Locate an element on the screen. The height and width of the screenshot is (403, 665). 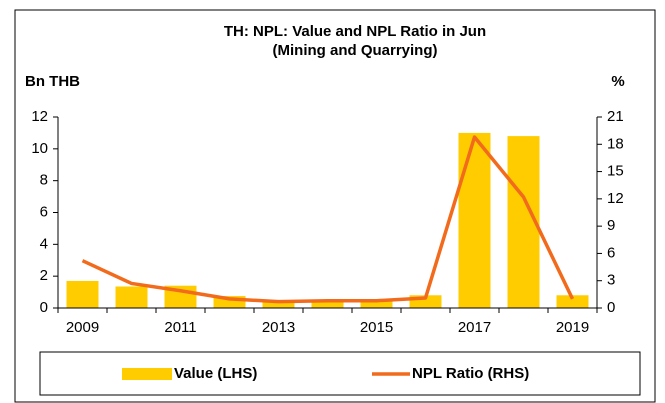
y-tick-label: 0 is located at coordinates (44, 307).